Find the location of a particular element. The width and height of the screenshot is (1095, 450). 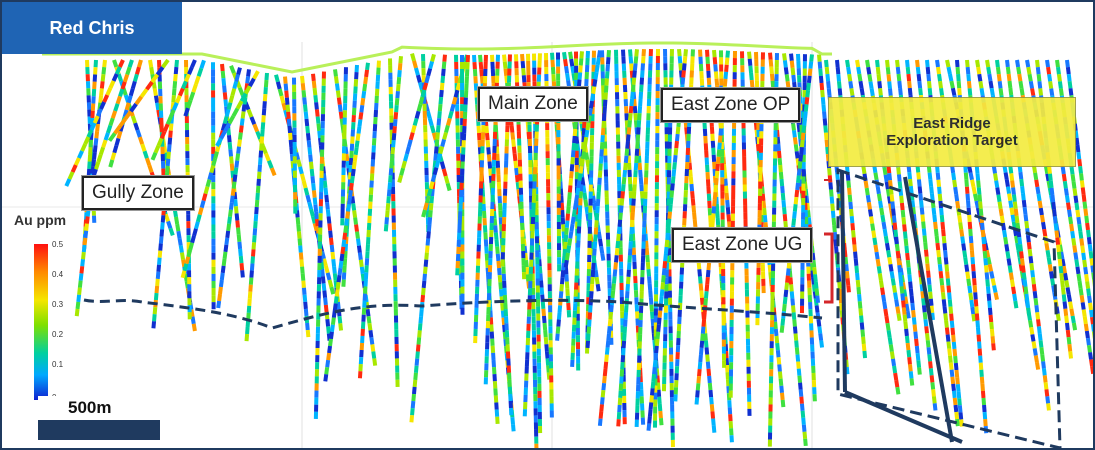

east-ridge-target-box: East Ridge Exploration Target is located at coordinates (952, 132).